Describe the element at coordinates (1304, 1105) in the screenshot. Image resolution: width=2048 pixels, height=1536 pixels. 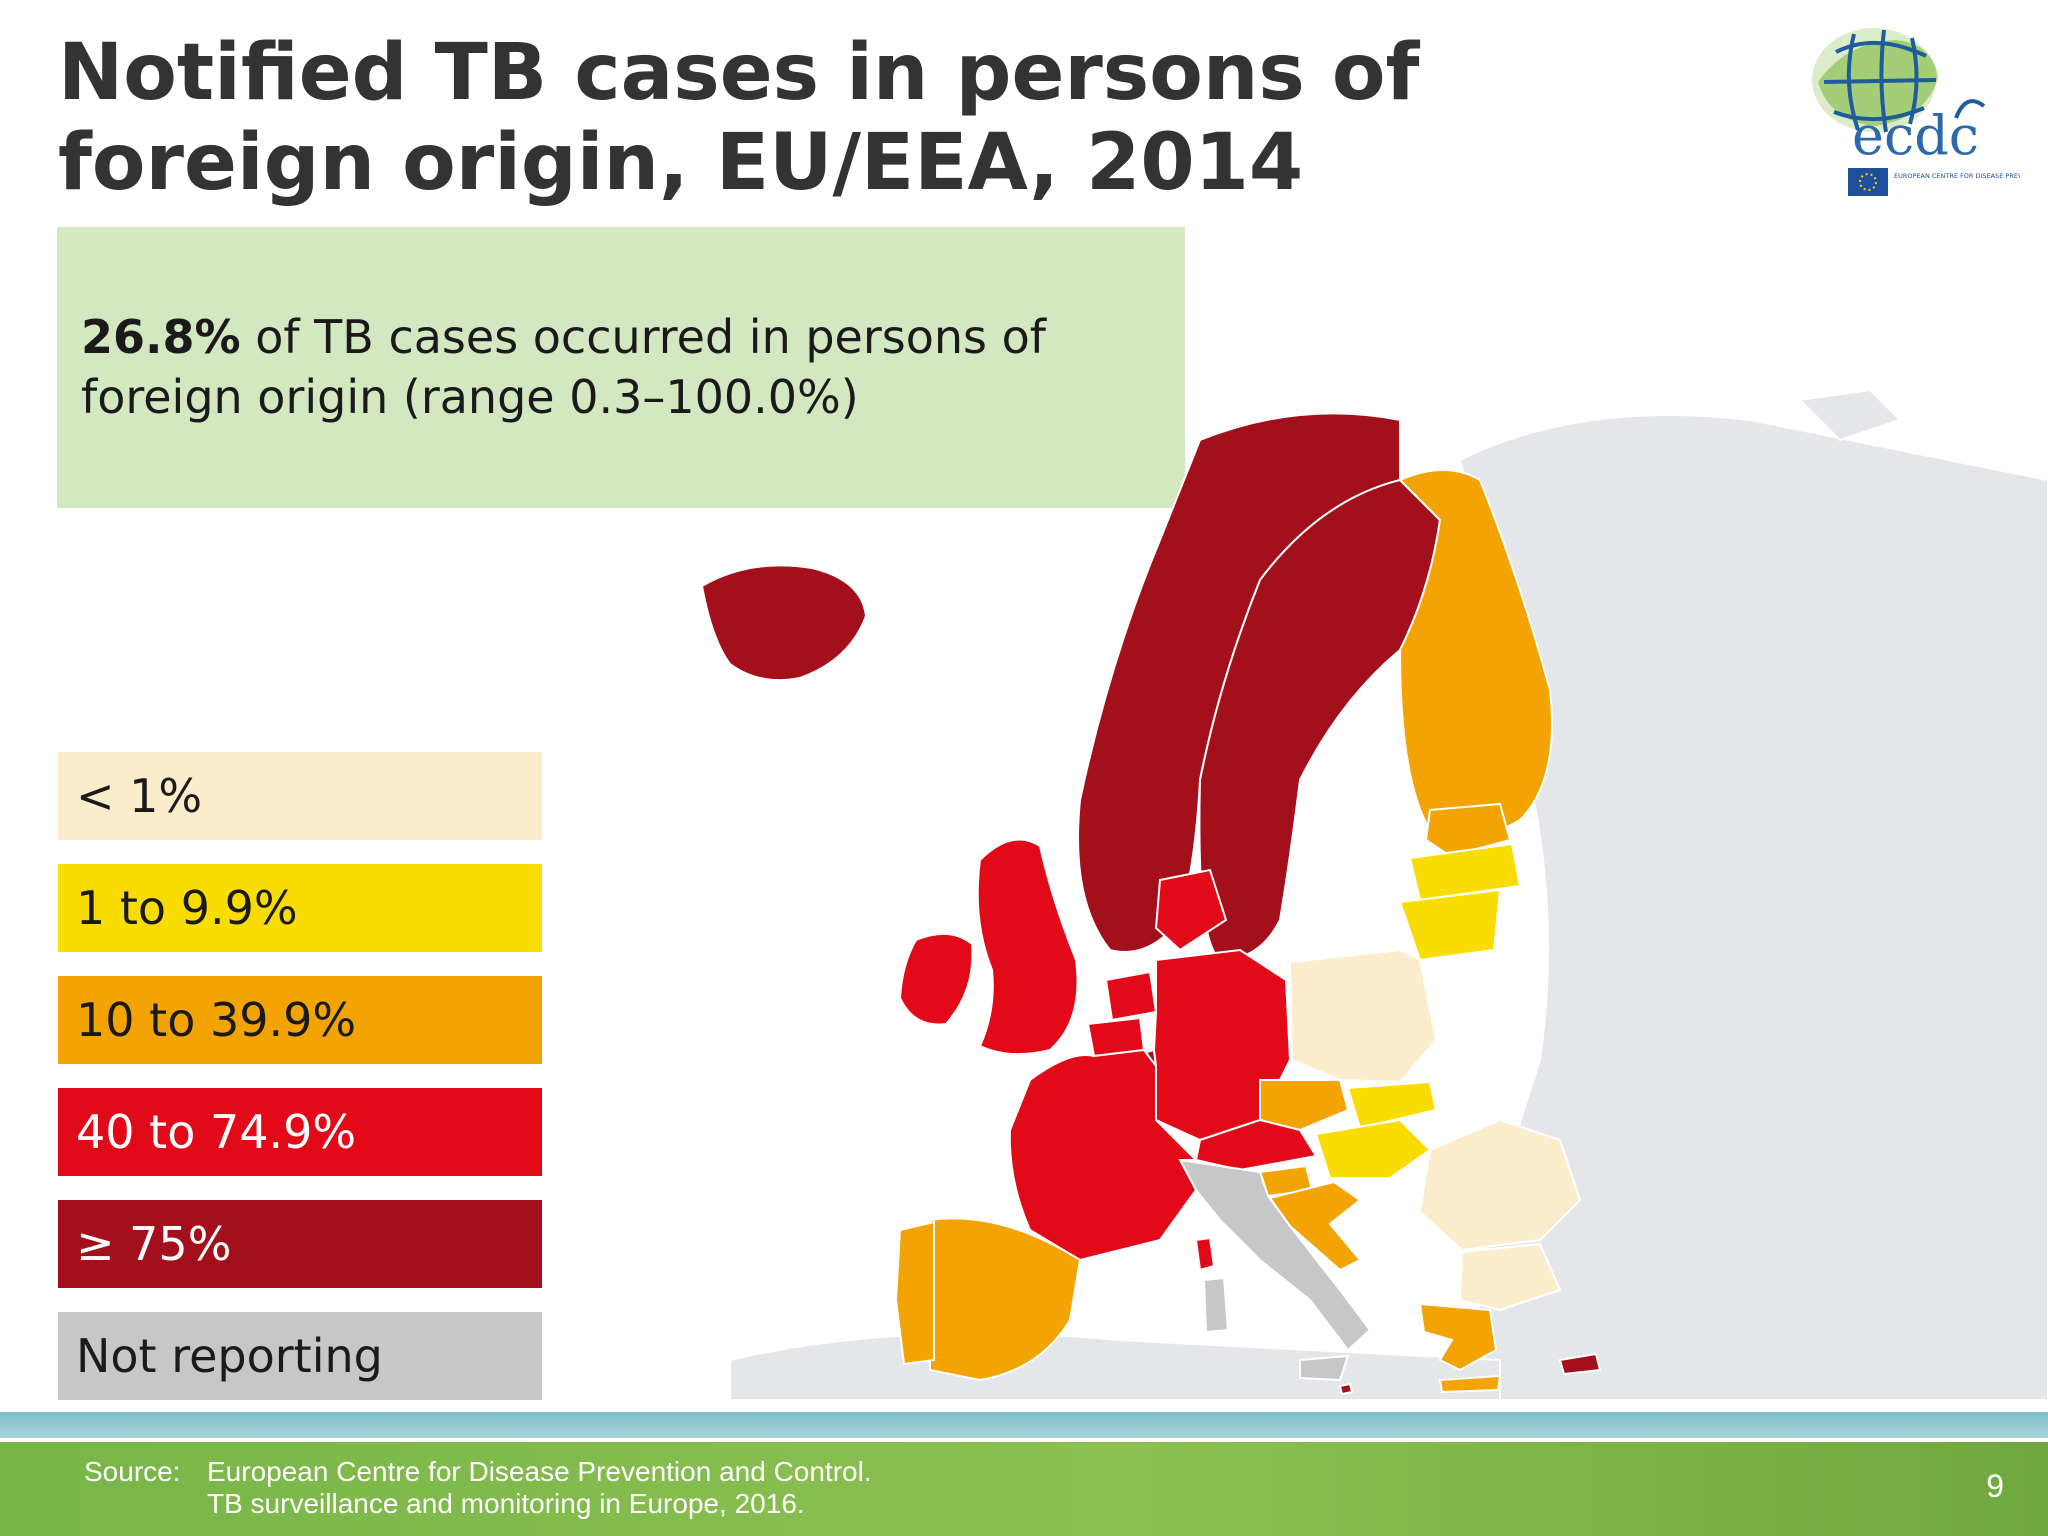
I see `map-country-czech-republic` at that location.